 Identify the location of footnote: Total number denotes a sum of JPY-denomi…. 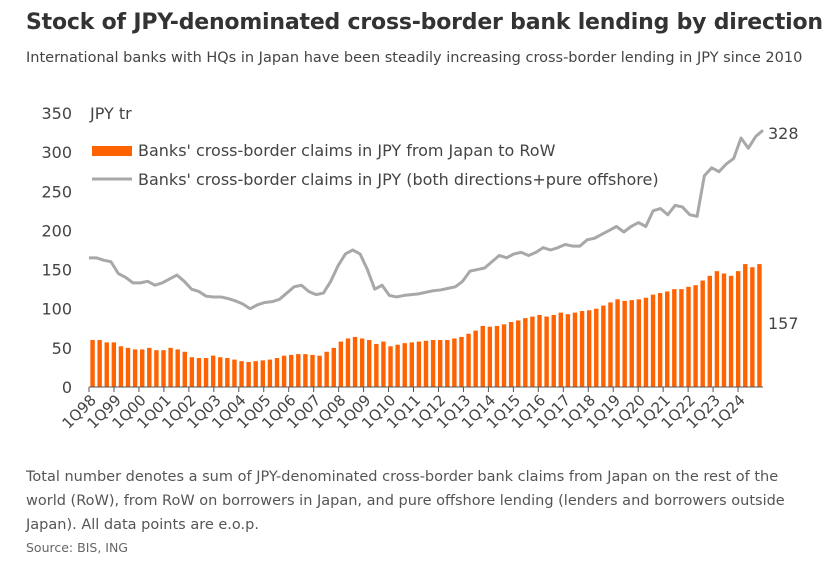
(405, 501).